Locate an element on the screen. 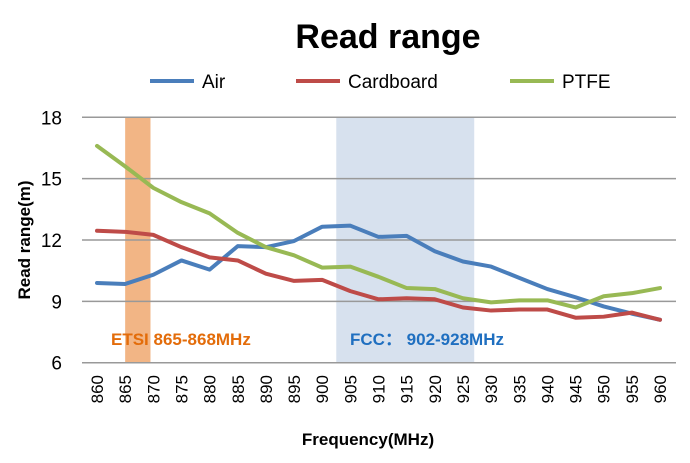 The width and height of the screenshot is (690, 463). legend-label: Air is located at coordinates (214, 82).